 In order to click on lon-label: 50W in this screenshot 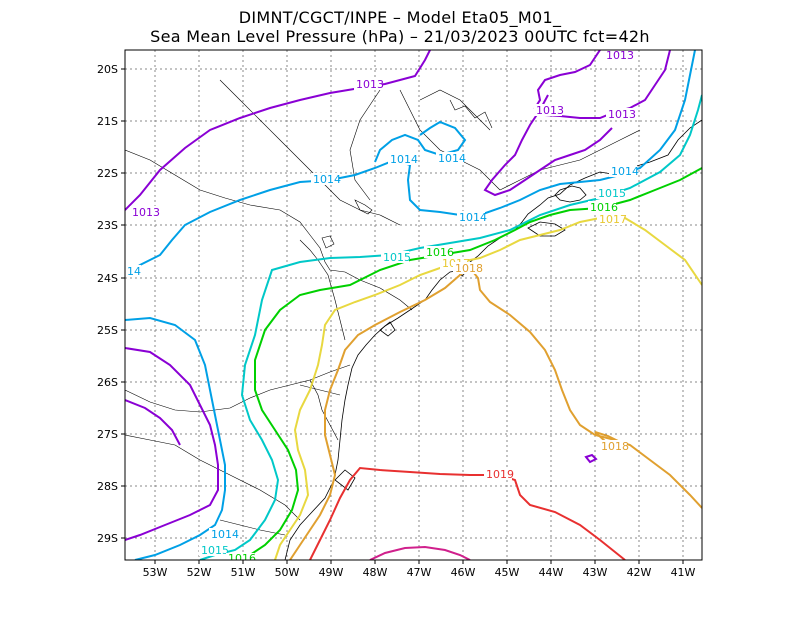, I will do `click(287, 572)`.